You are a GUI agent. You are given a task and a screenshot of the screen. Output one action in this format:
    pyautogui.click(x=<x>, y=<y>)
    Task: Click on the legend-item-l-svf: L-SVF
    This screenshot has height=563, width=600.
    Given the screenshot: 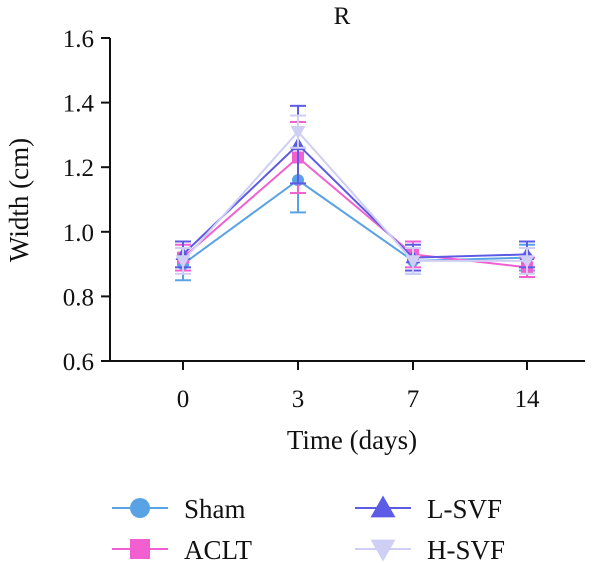 What is the action you would take?
    pyautogui.click(x=428, y=509)
    